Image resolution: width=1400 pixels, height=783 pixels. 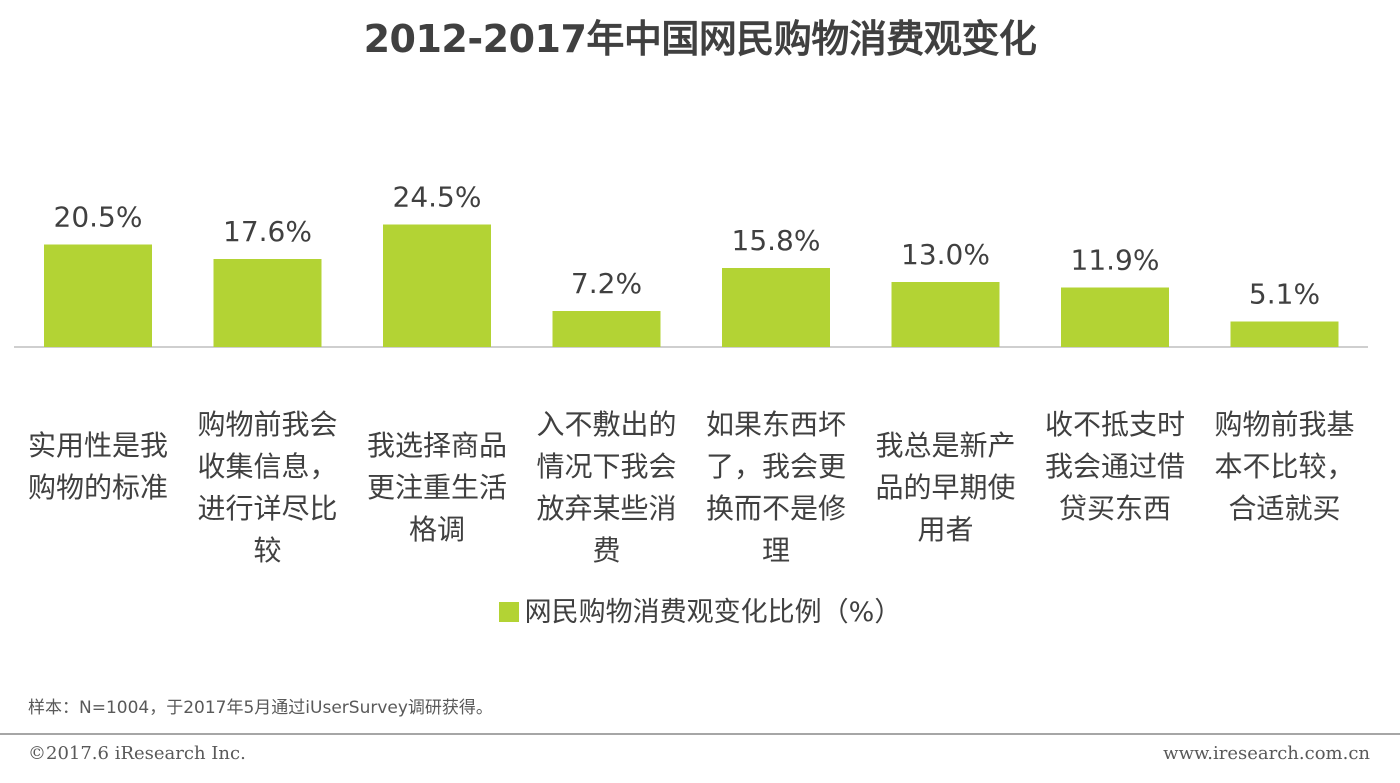 I want to click on category-label: 购物前我基本不比较，合适就买, so click(x=1284, y=466).